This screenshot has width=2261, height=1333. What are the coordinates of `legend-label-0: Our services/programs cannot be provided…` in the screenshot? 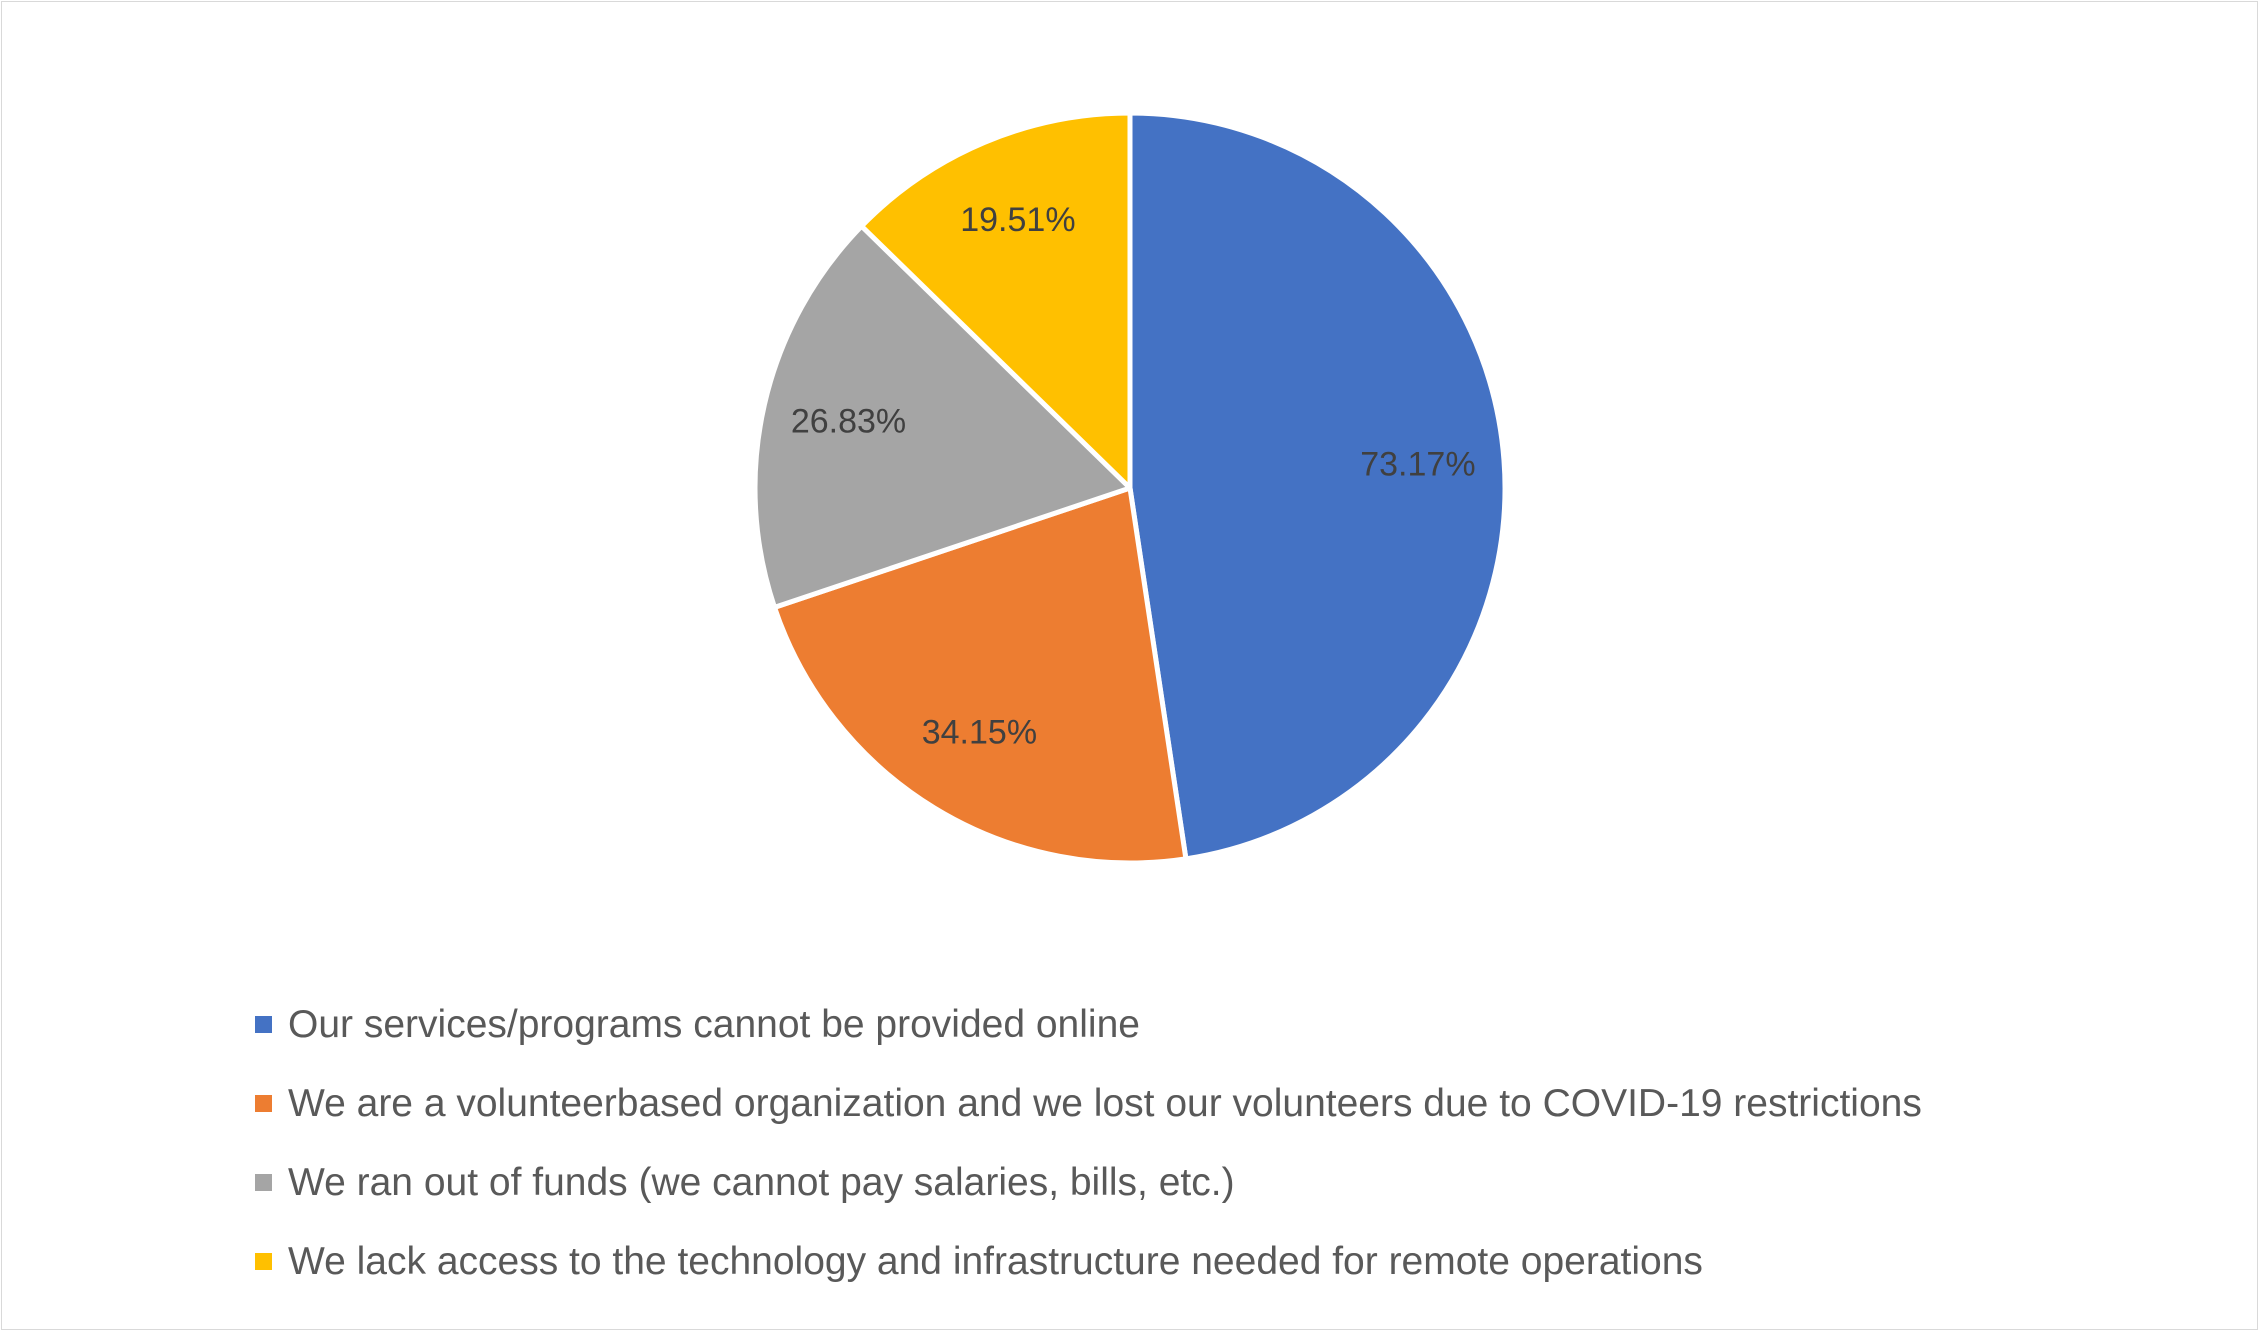 It's located at (714, 1024).